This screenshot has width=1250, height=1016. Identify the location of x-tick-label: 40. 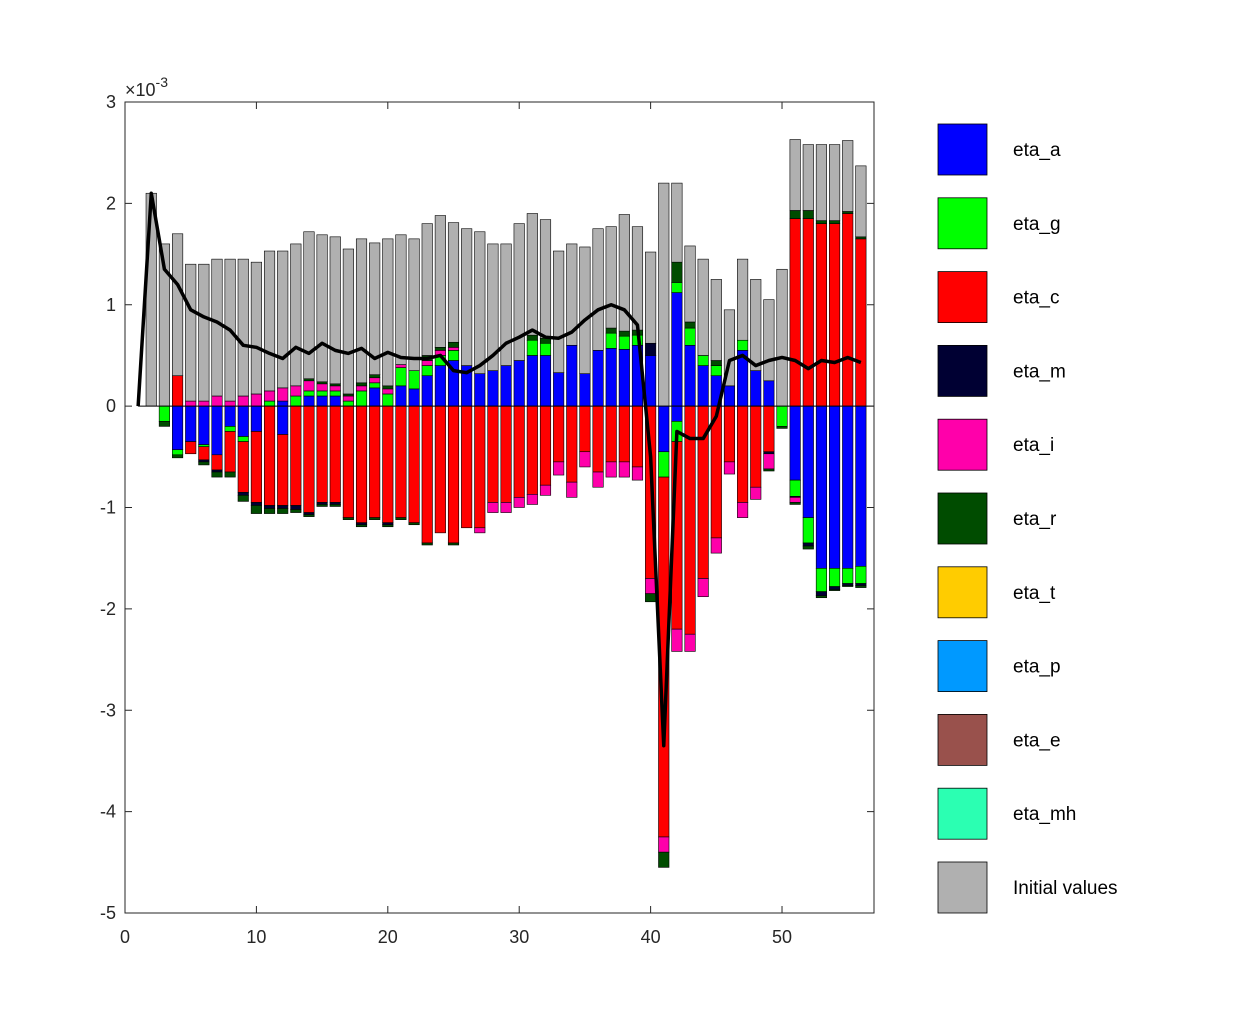
(651, 937).